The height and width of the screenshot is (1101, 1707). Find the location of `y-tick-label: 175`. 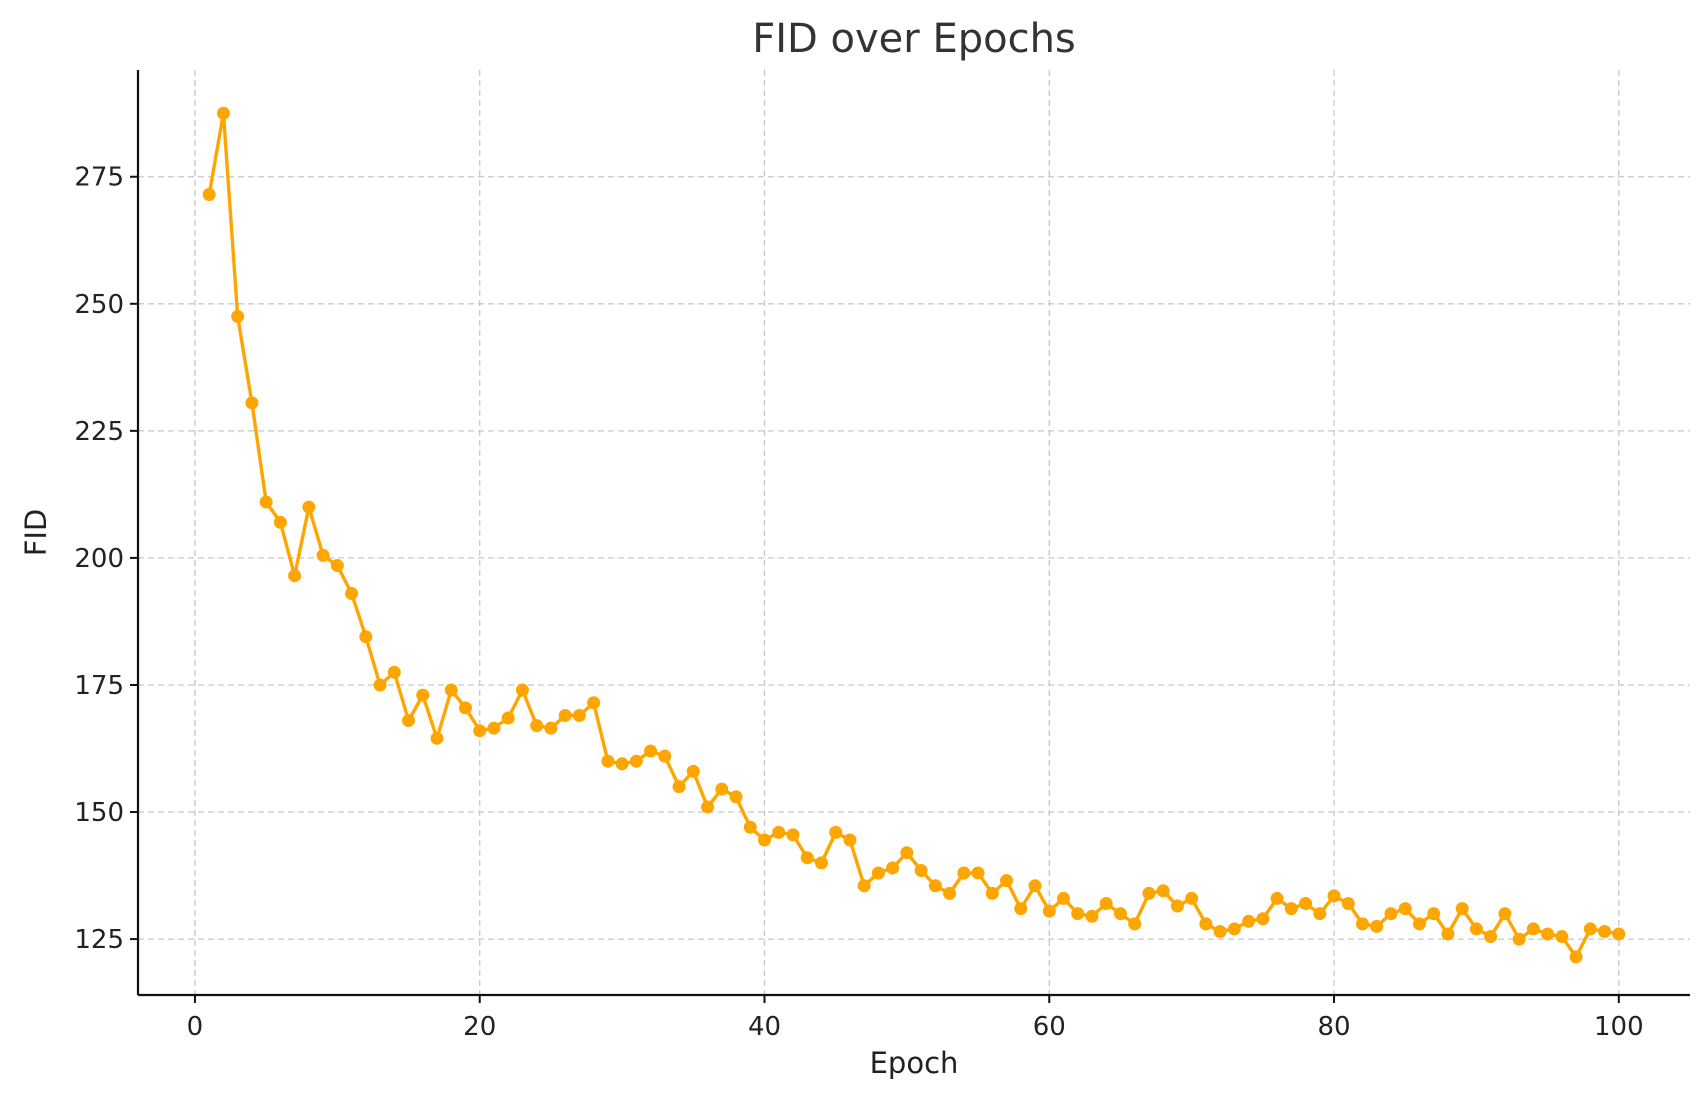

y-tick-label: 175 is located at coordinates (99, 686).